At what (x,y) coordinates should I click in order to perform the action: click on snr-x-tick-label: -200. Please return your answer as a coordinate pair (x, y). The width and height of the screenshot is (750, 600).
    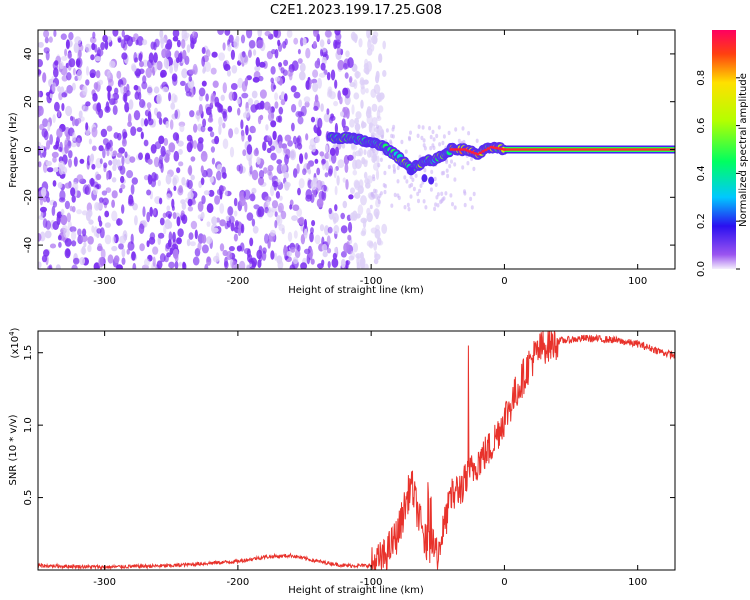
    Looking at the image, I should click on (238, 582).